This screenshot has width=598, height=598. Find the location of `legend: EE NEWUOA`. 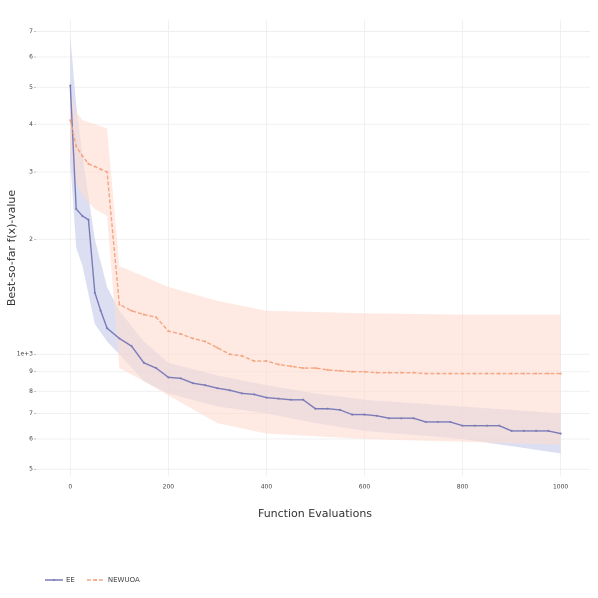

legend: EE NEWUOA is located at coordinates (92, 580).